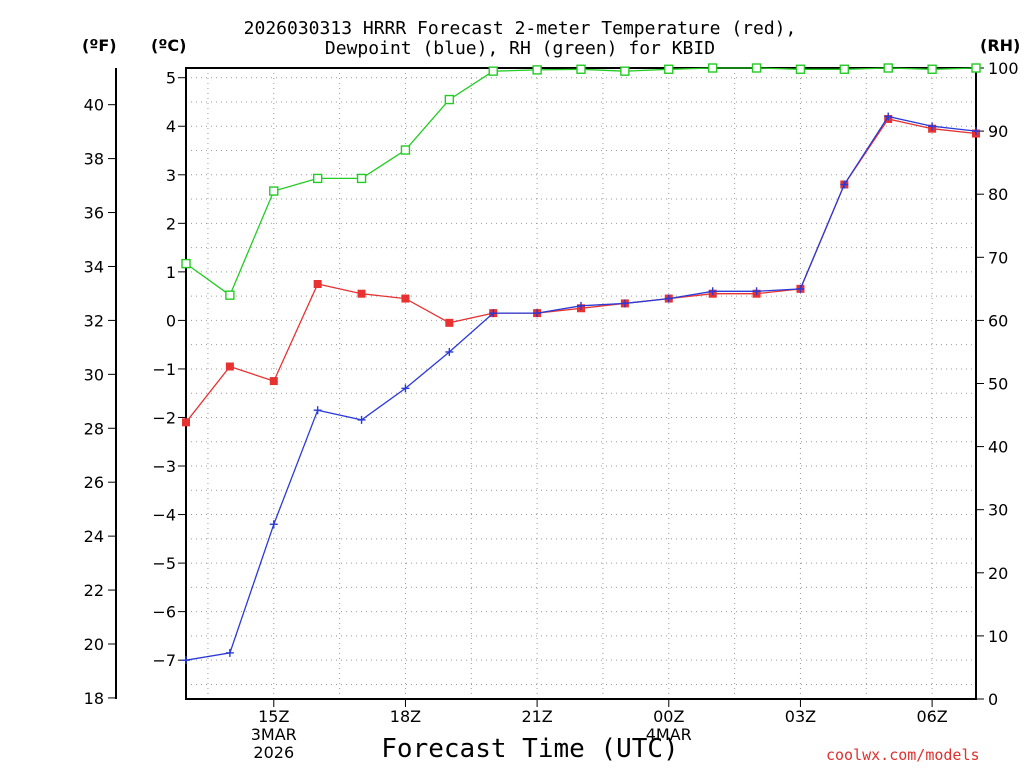  Describe the element at coordinates (171, 223) in the screenshot. I see `celsius-tick-label: 2` at that location.